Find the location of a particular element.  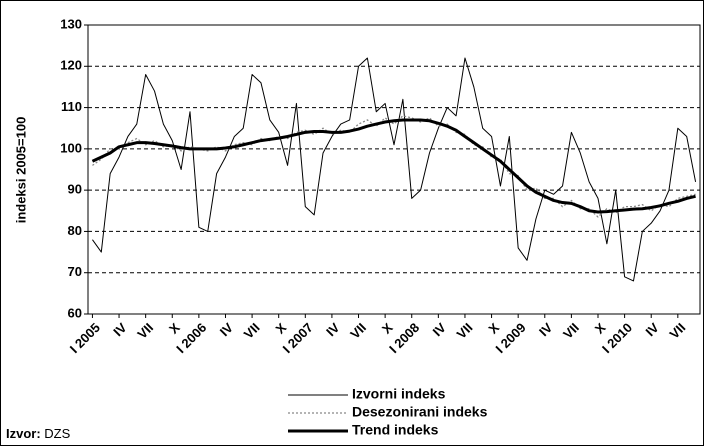

source: Izvor: DZS is located at coordinates (38, 433).